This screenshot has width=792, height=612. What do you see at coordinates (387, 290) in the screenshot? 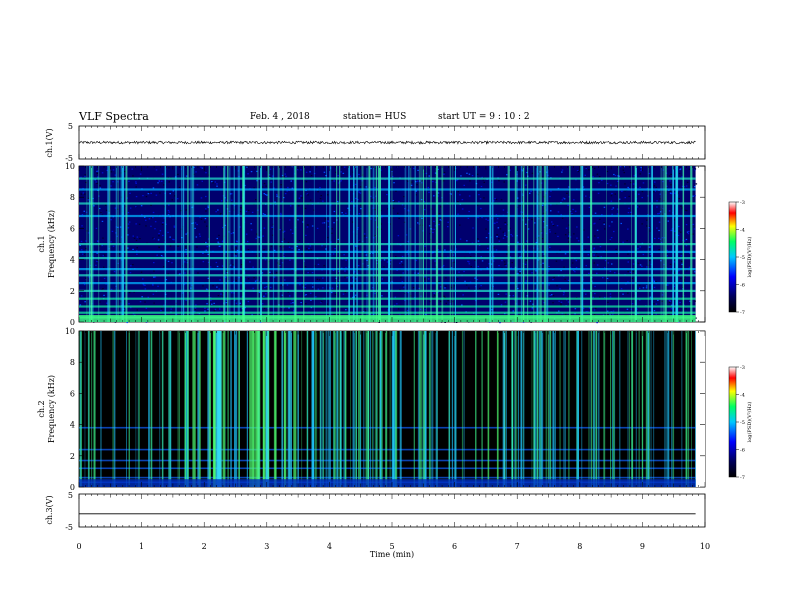
I see `spectral-band` at bounding box center [387, 290].